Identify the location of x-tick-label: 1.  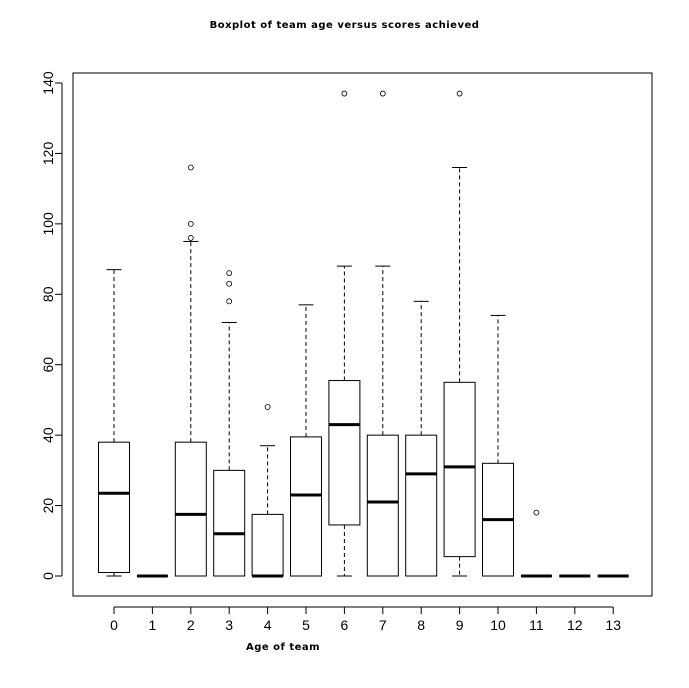
(153, 625).